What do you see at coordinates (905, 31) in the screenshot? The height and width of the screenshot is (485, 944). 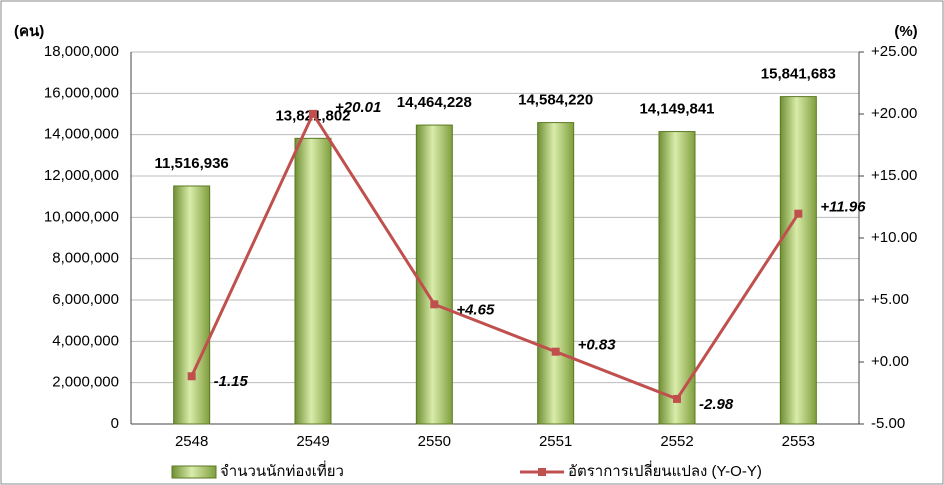 I see `y2-axis-title: (%)` at bounding box center [905, 31].